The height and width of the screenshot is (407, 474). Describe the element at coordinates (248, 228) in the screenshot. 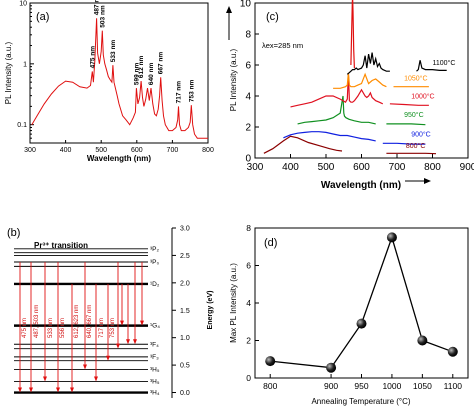

I see `panel-d-ytick-label: 8` at that location.